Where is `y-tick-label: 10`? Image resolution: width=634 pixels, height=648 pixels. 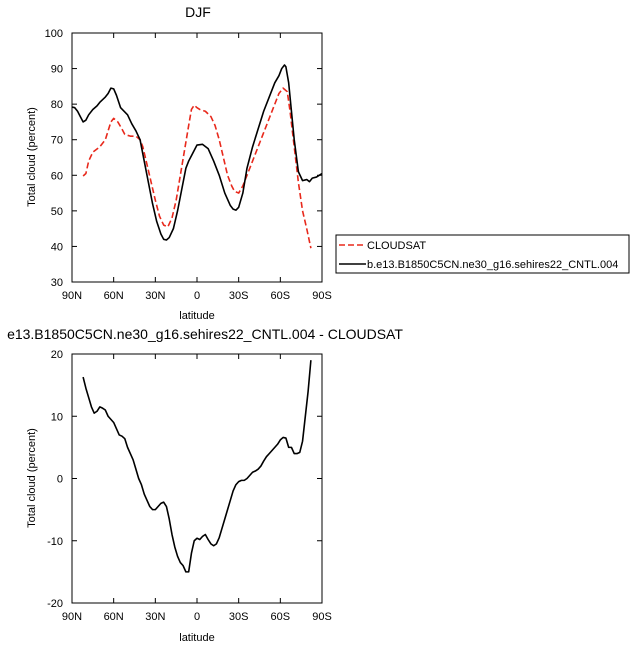
y-tick-label: 10 is located at coordinates (57, 417).